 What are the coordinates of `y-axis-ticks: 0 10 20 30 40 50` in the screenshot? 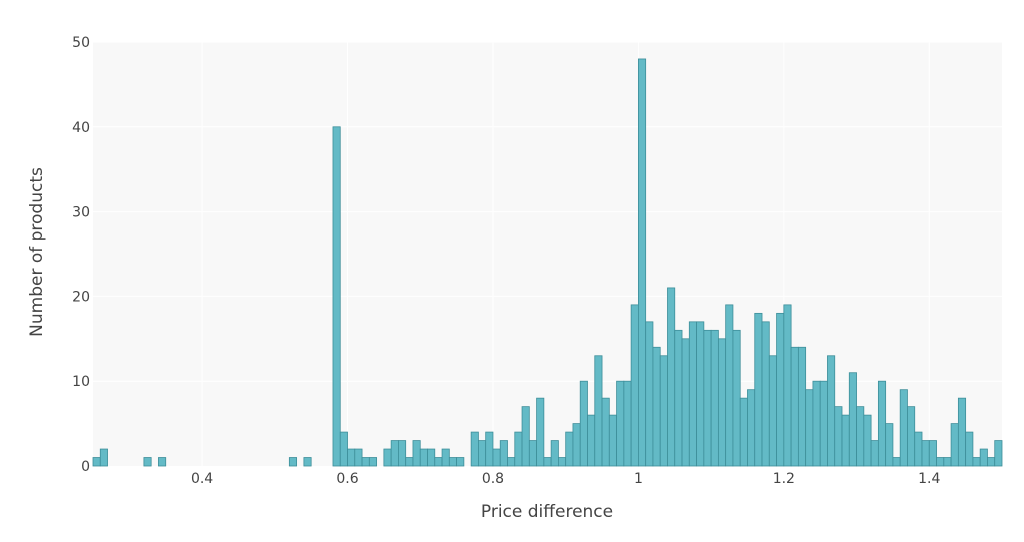 It's located at (81, 255).